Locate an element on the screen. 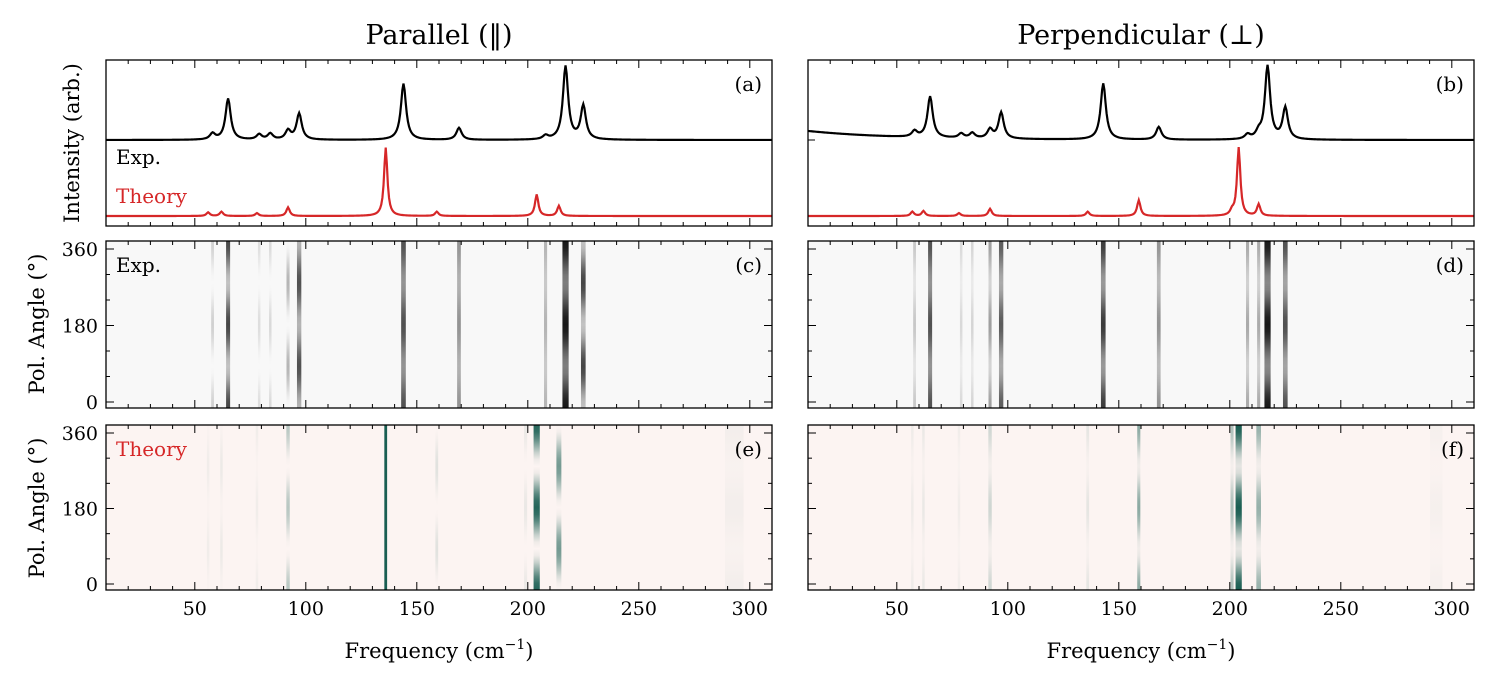  spectrum-panel-b: (b) is located at coordinates (1141, 143).